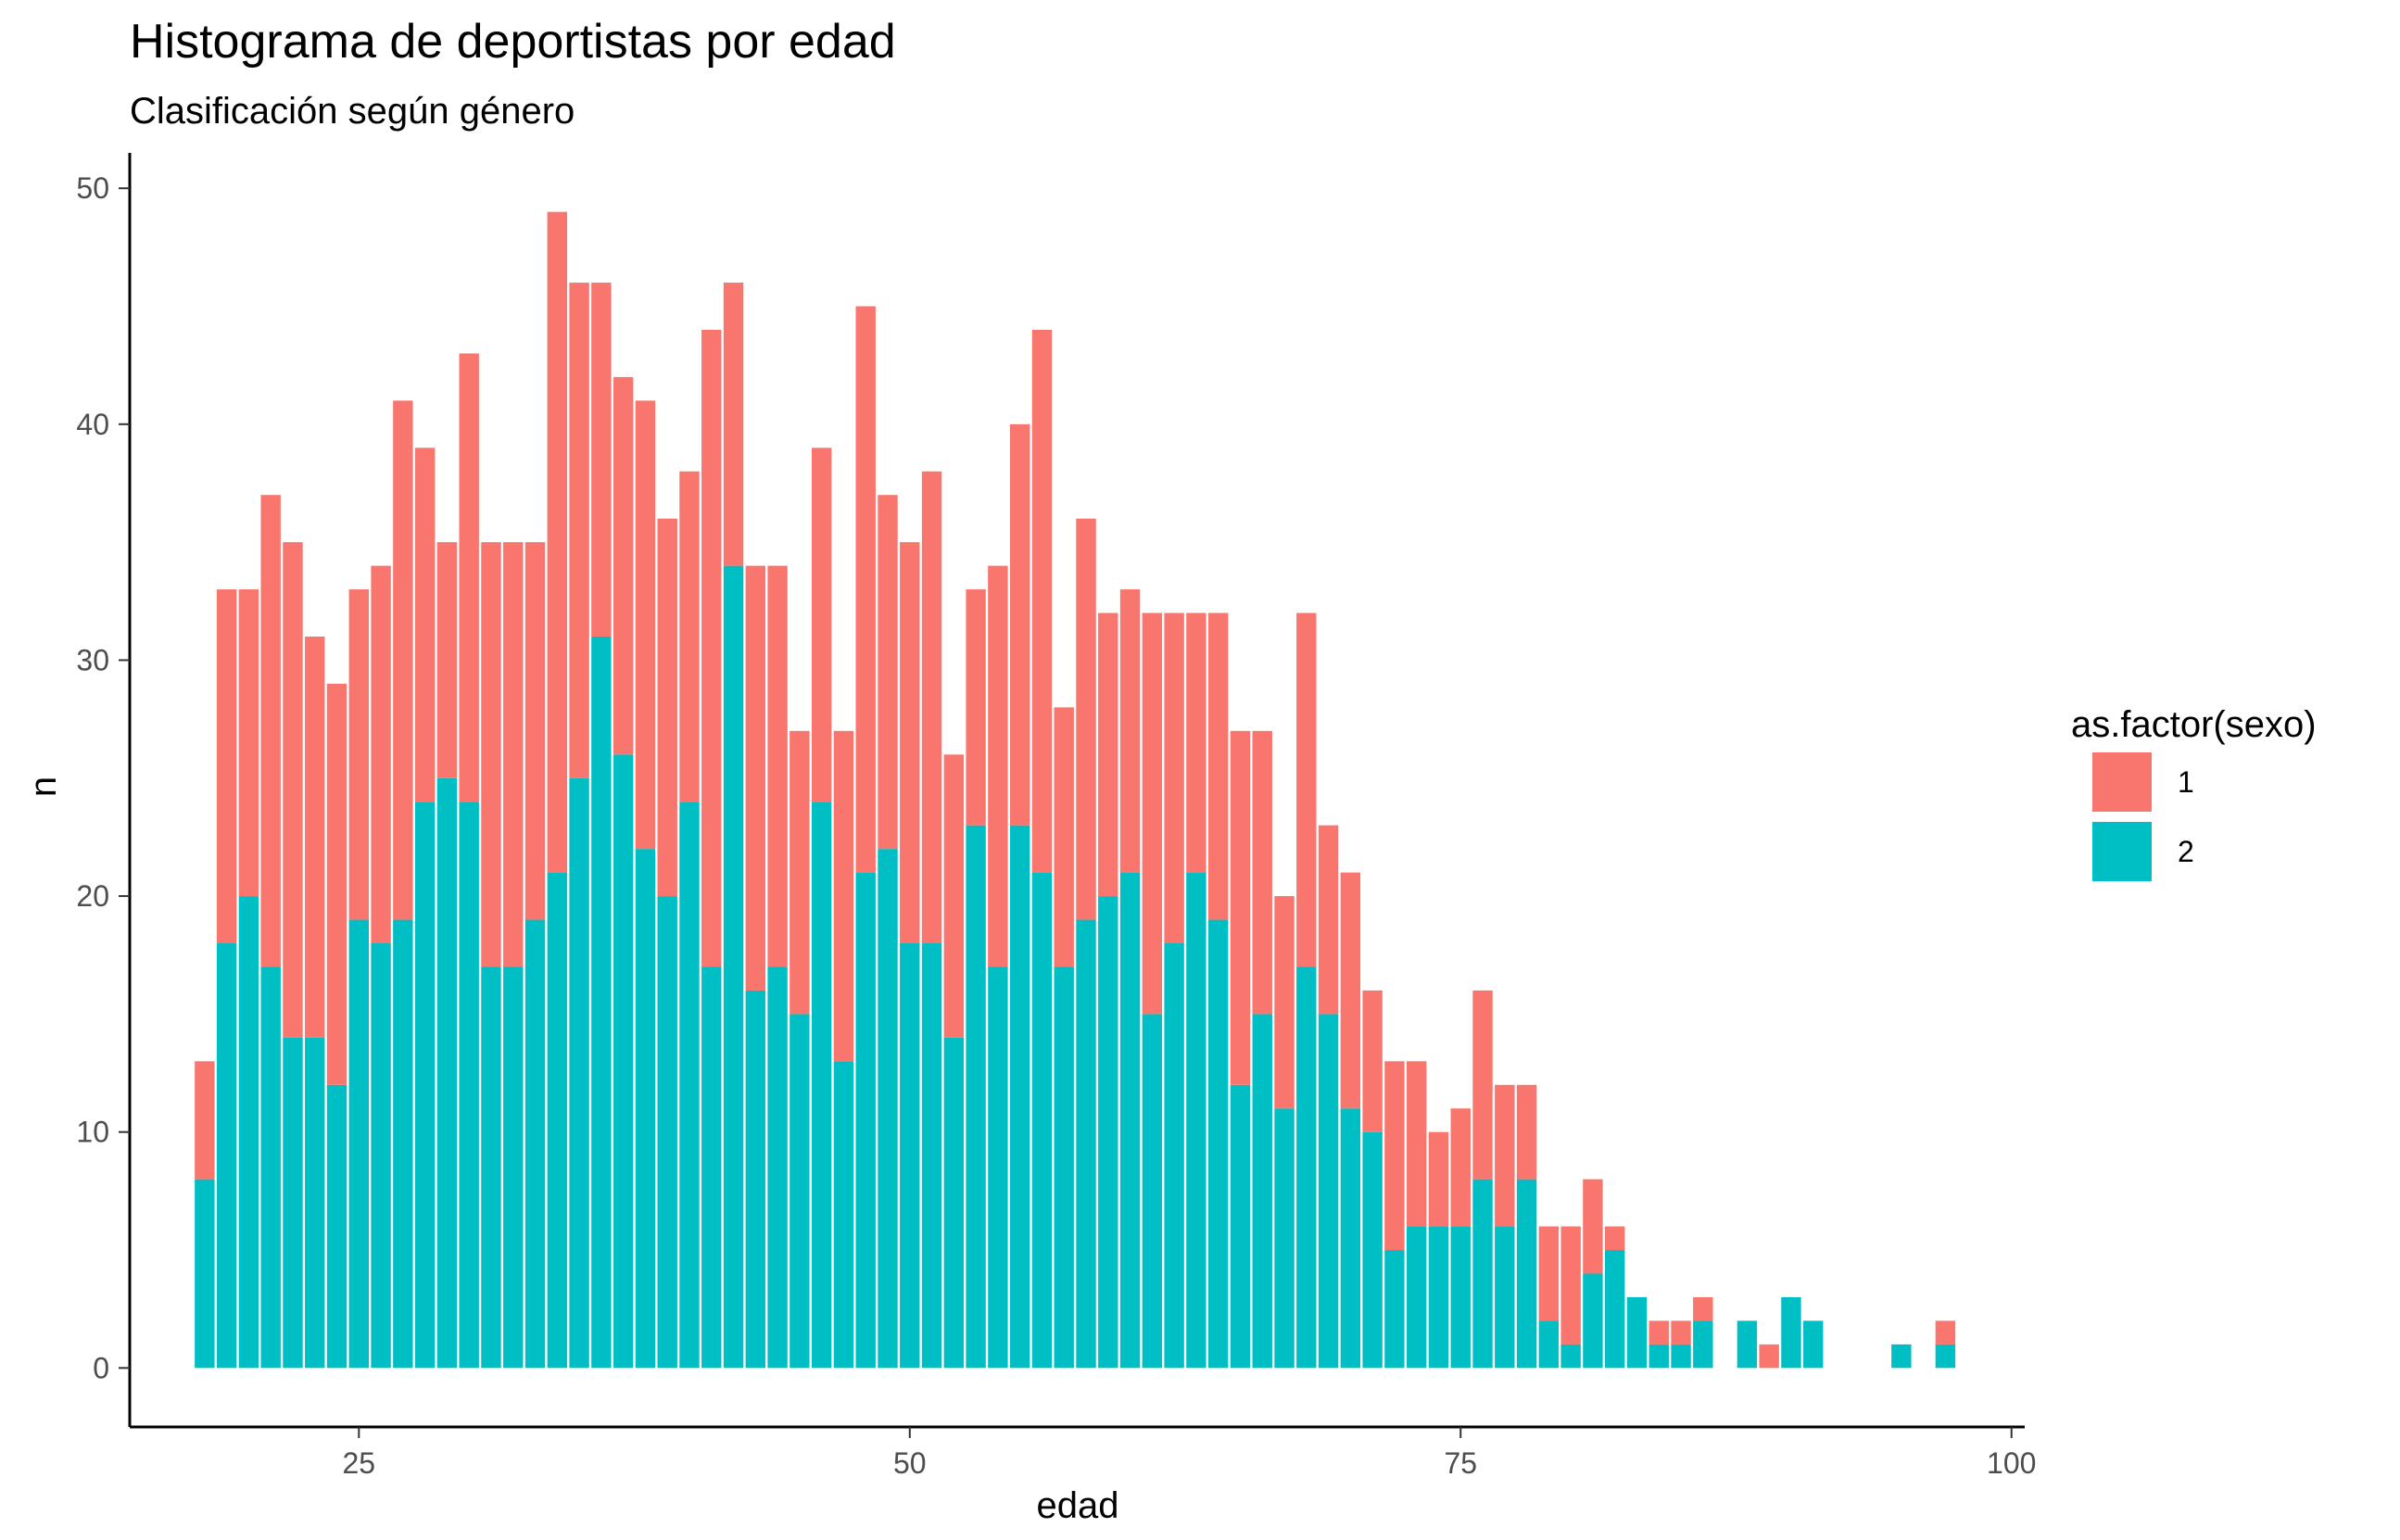 The height and width of the screenshot is (1540, 2400). I want to click on y-tick-label: 40, so click(92, 425).